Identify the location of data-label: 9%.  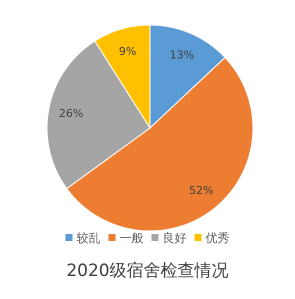
(127, 51).